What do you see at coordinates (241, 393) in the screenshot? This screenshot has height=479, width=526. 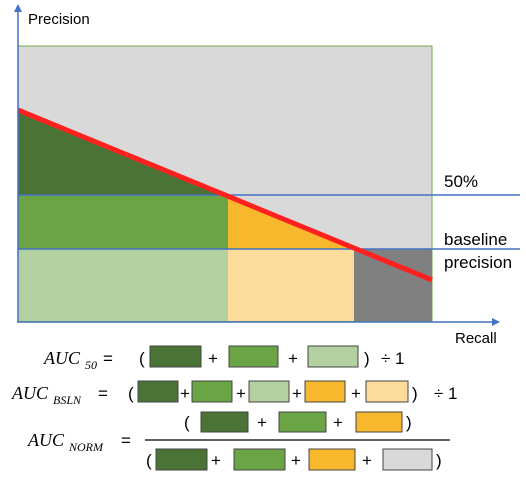 I see `aucbsln-plus-2: +` at bounding box center [241, 393].